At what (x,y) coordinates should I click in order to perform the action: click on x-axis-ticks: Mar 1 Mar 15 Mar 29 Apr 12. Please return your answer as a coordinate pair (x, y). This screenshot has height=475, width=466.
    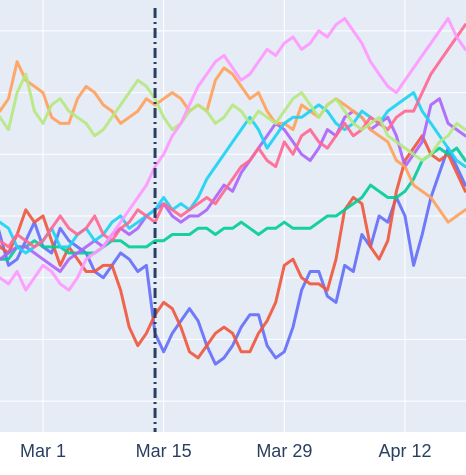
    Looking at the image, I should click on (226, 451).